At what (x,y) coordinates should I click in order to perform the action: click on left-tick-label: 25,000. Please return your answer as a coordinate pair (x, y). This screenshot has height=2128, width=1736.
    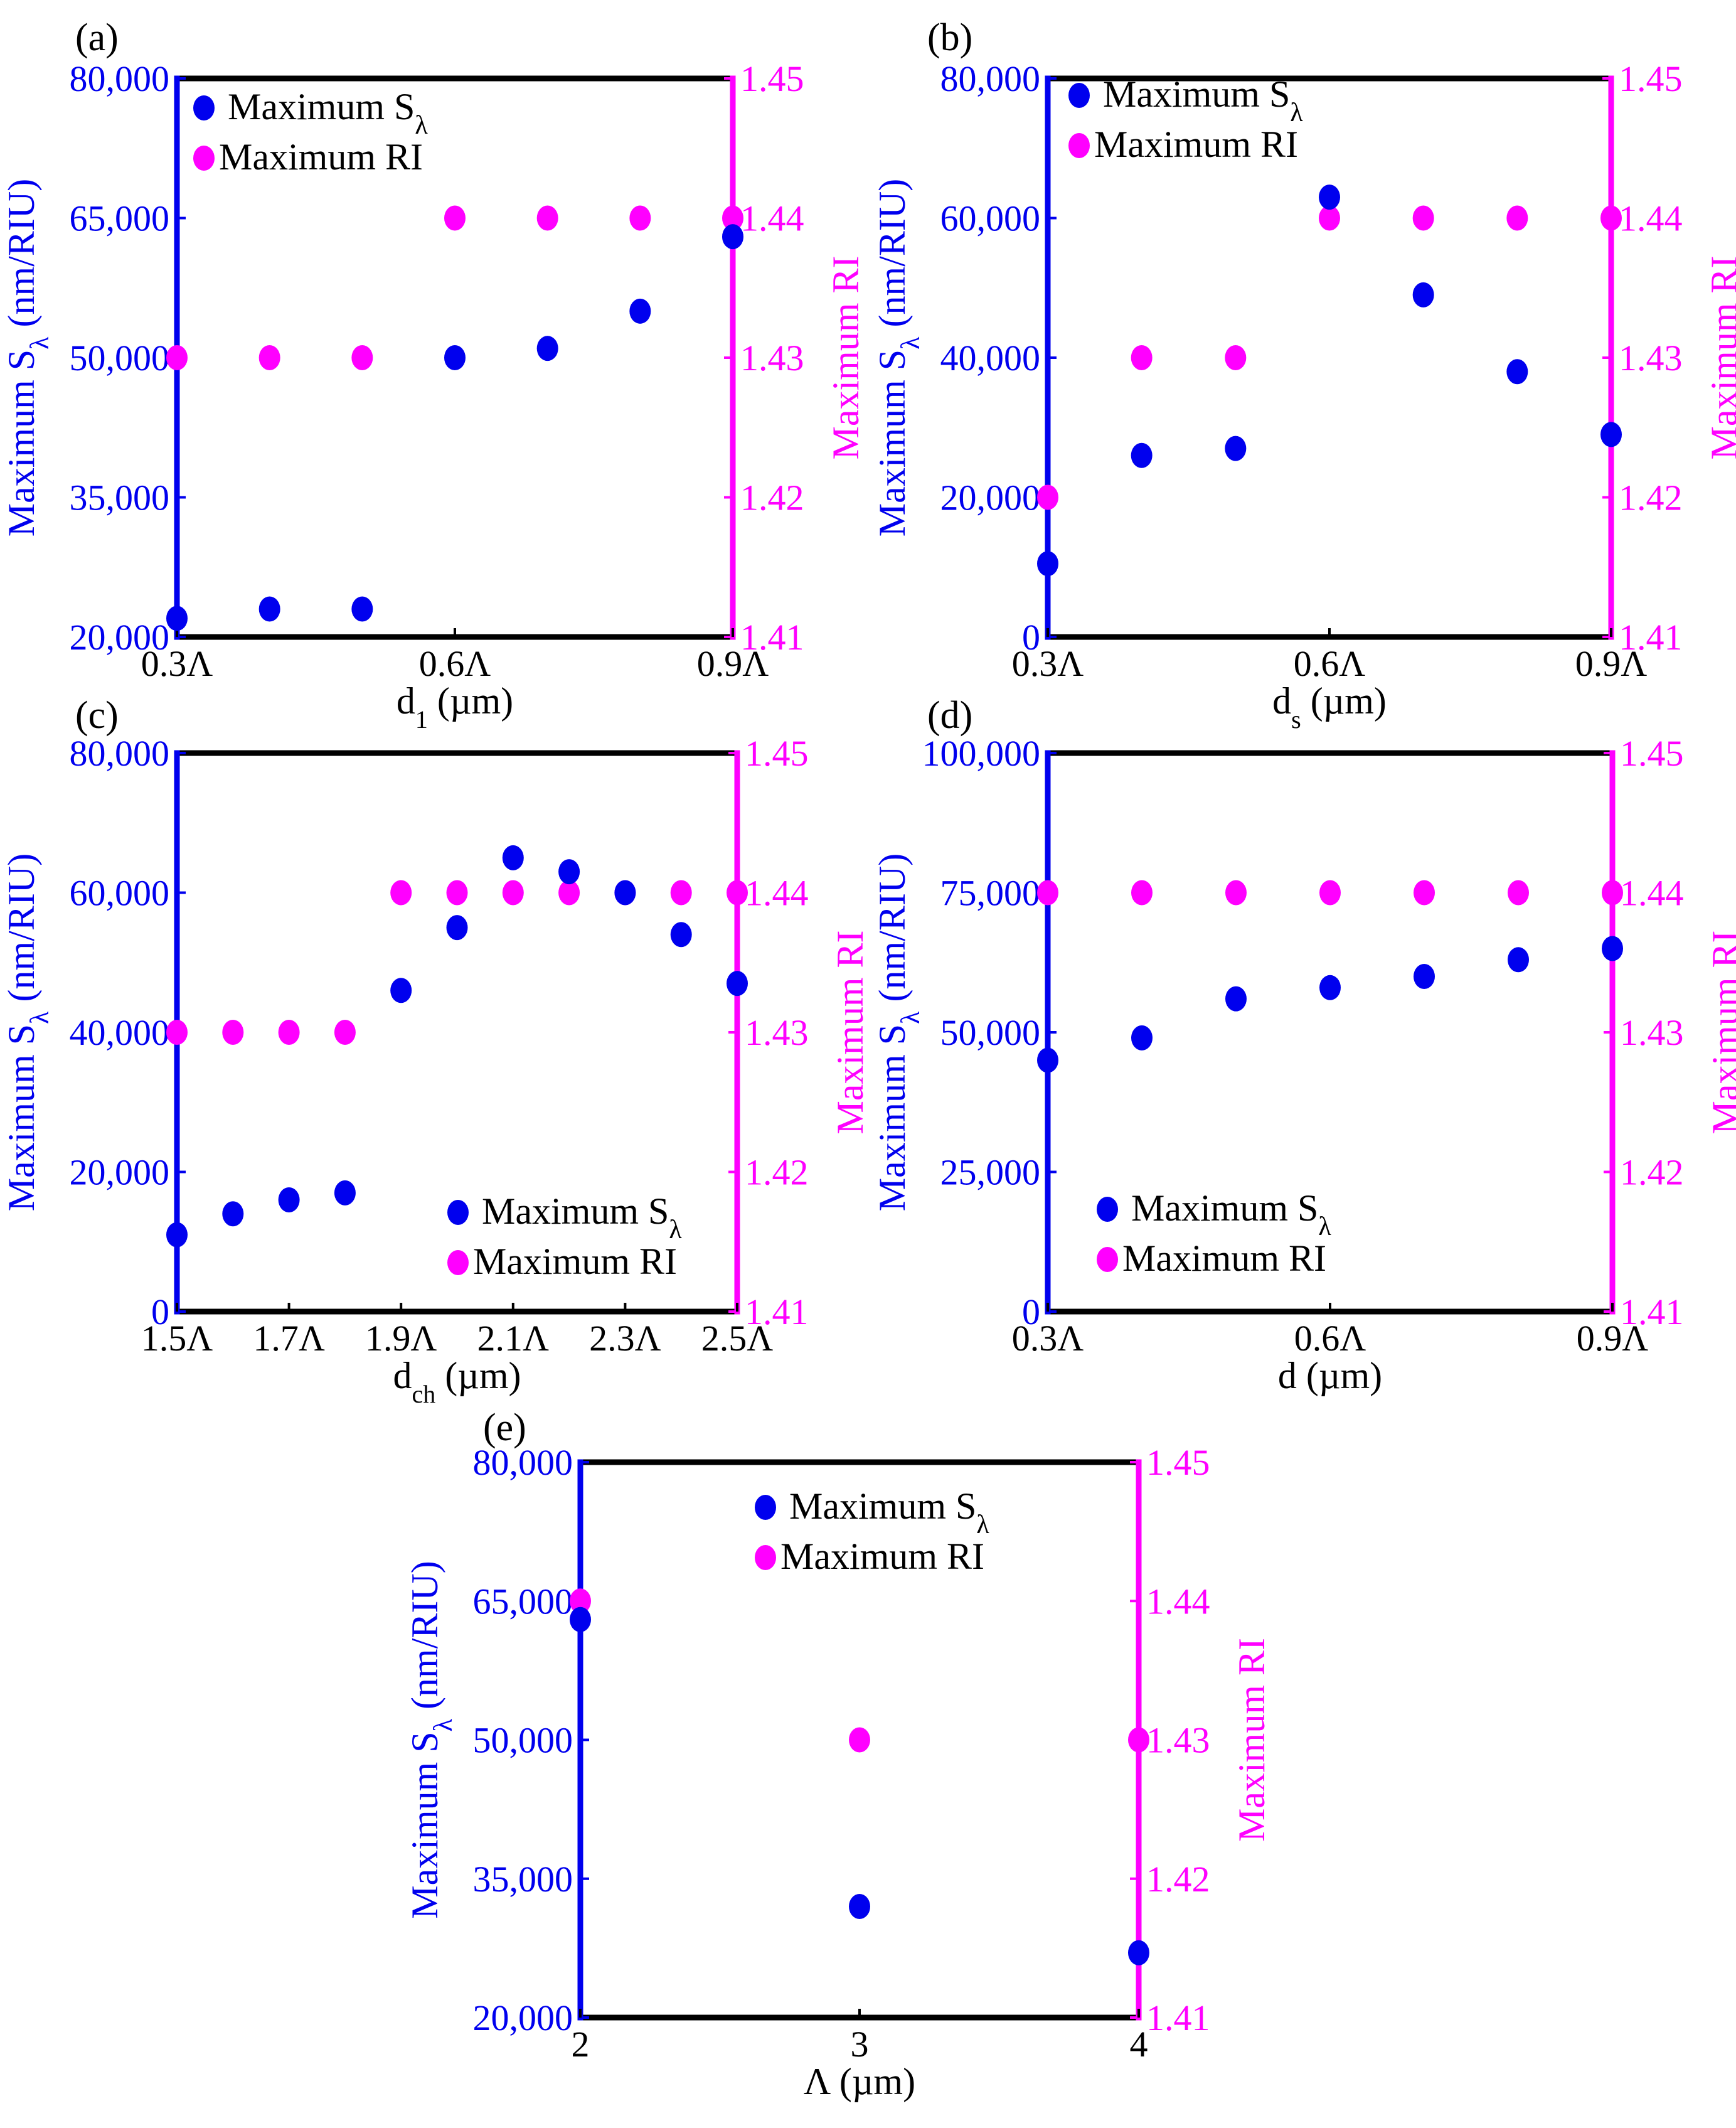
    Looking at the image, I should click on (990, 1172).